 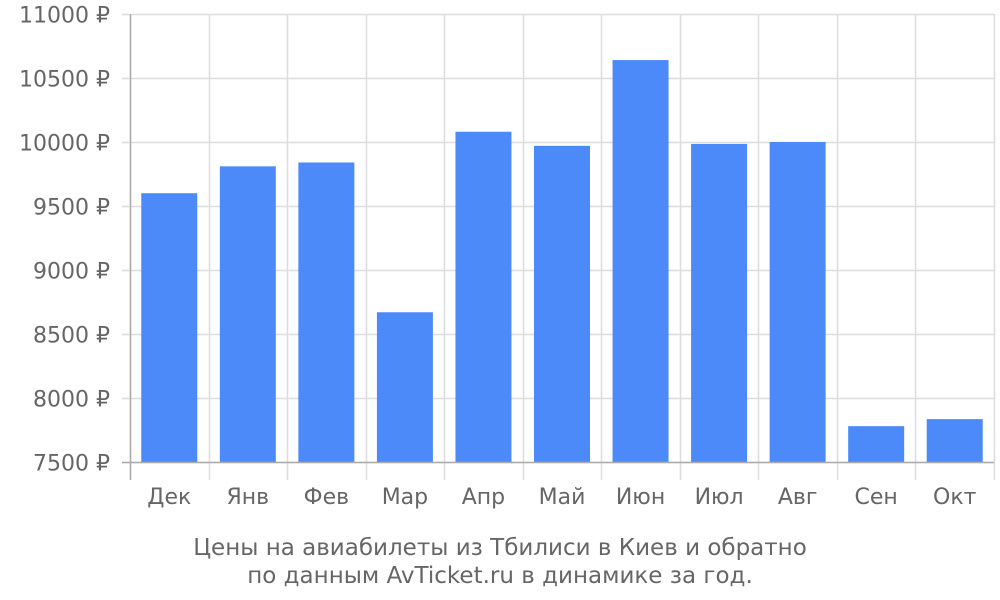 I want to click on x-tick-label: Май, so click(x=562, y=497).